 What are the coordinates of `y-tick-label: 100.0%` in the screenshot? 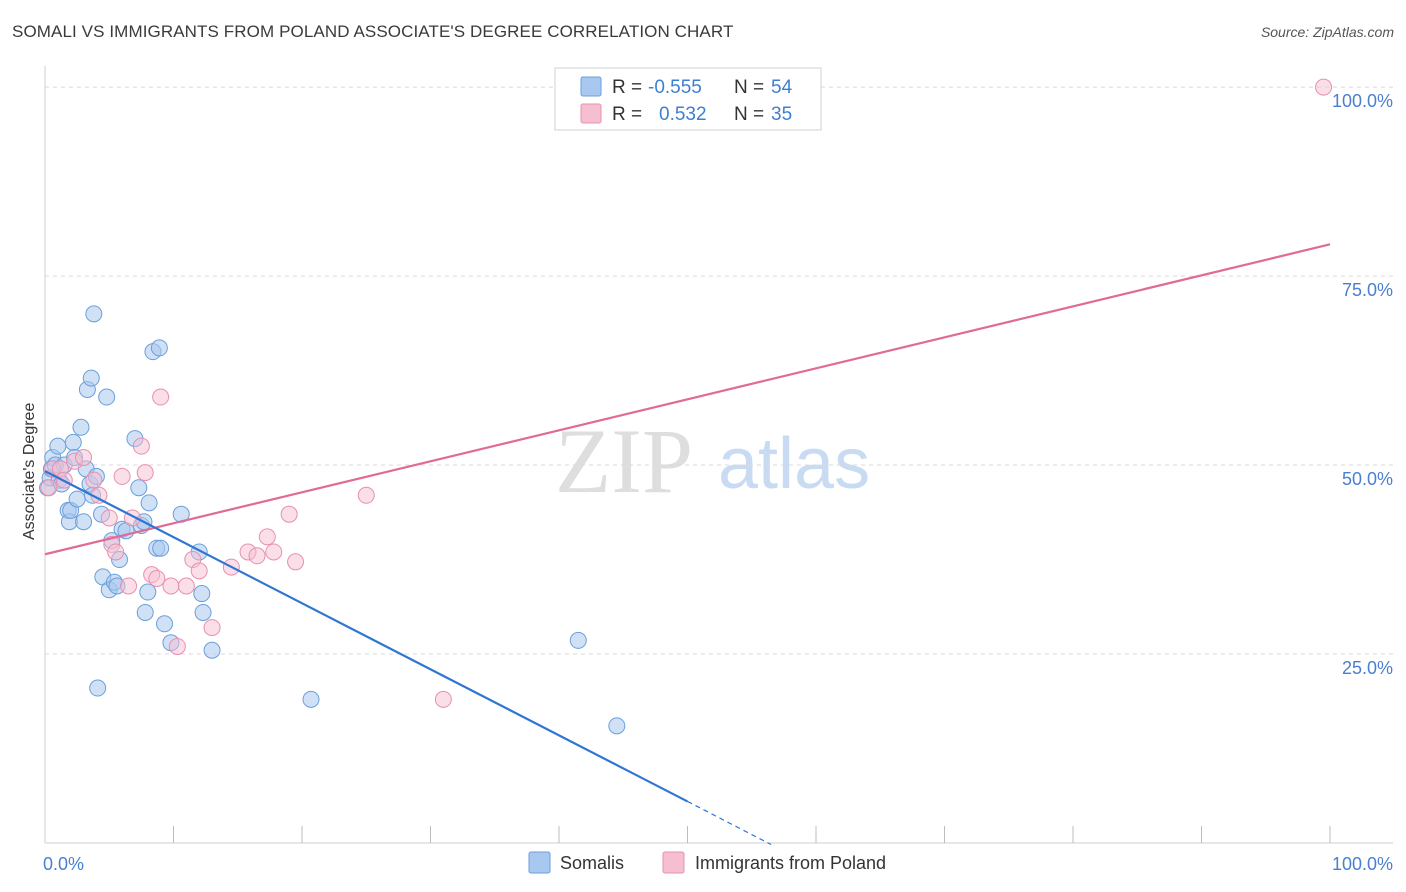 It's located at (1362, 101).